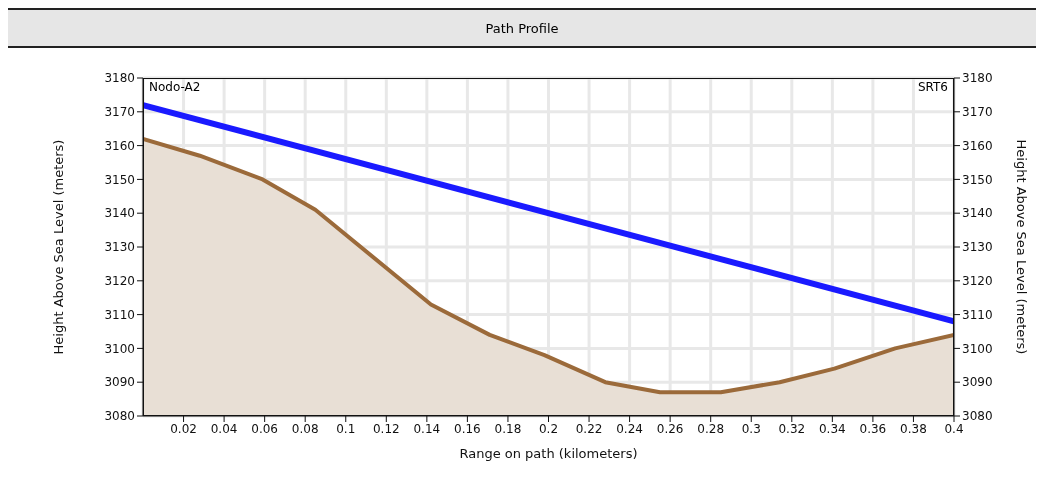  I want to click on y-tick-label: 3180, so click(119, 78).